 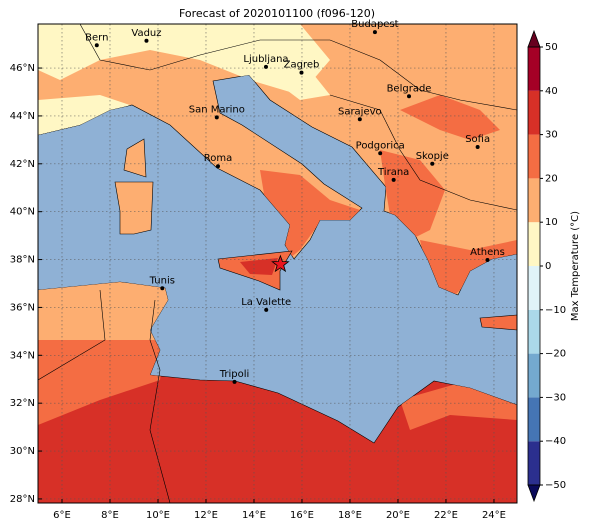 What do you see at coordinates (22, 355) in the screenshot?
I see `y-tick-label: 34°N` at bounding box center [22, 355].